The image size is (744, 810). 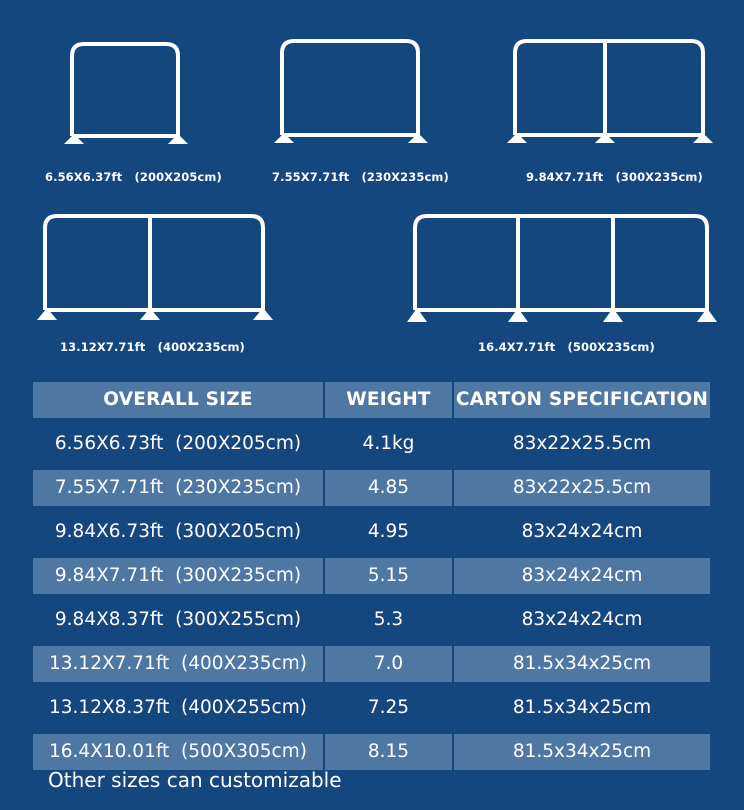 What do you see at coordinates (582, 400) in the screenshot?
I see `header-carton-specification: CARTON SPECIFICATION` at bounding box center [582, 400].